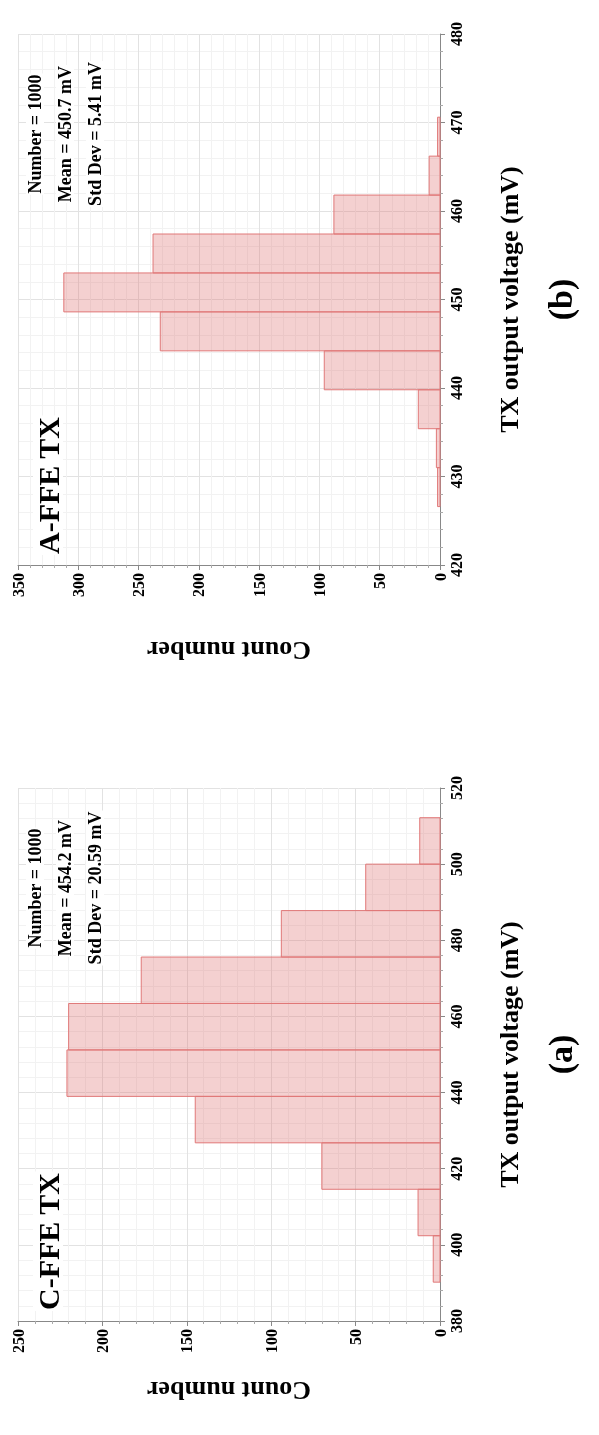 Image resolution: width=599 pixels, height=1435 pixels. What do you see at coordinates (456, 1244) in the screenshot?
I see `y-tick-label: 400` at bounding box center [456, 1244].